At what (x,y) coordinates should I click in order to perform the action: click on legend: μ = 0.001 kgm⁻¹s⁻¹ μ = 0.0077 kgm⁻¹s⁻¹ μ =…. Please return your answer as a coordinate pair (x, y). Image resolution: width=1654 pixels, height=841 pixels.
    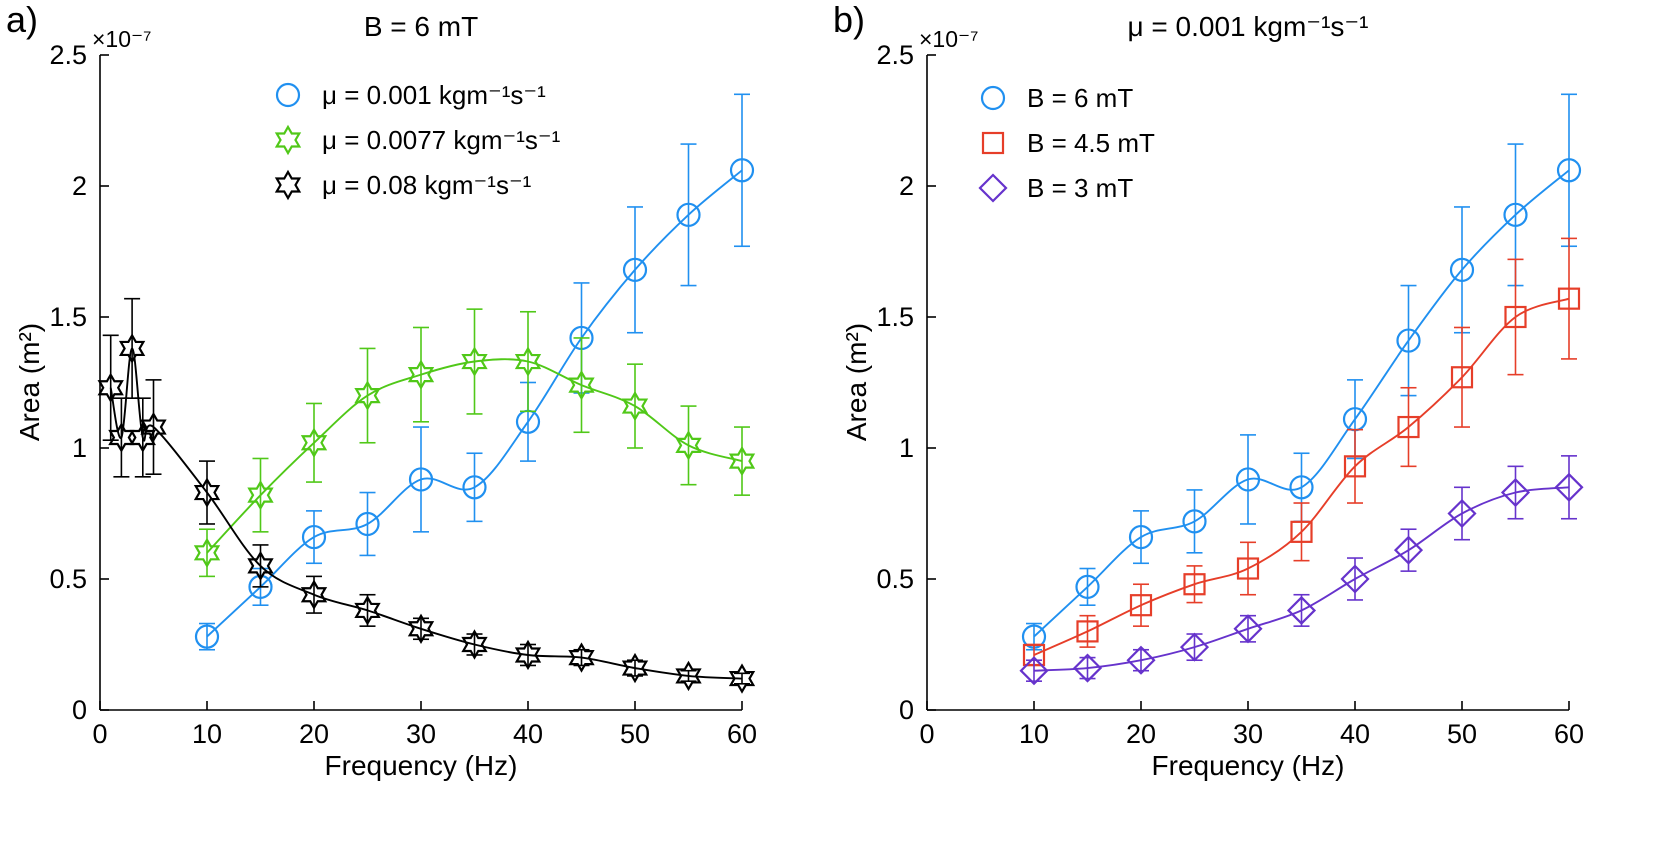
    Looking at the image, I should click on (417, 140).